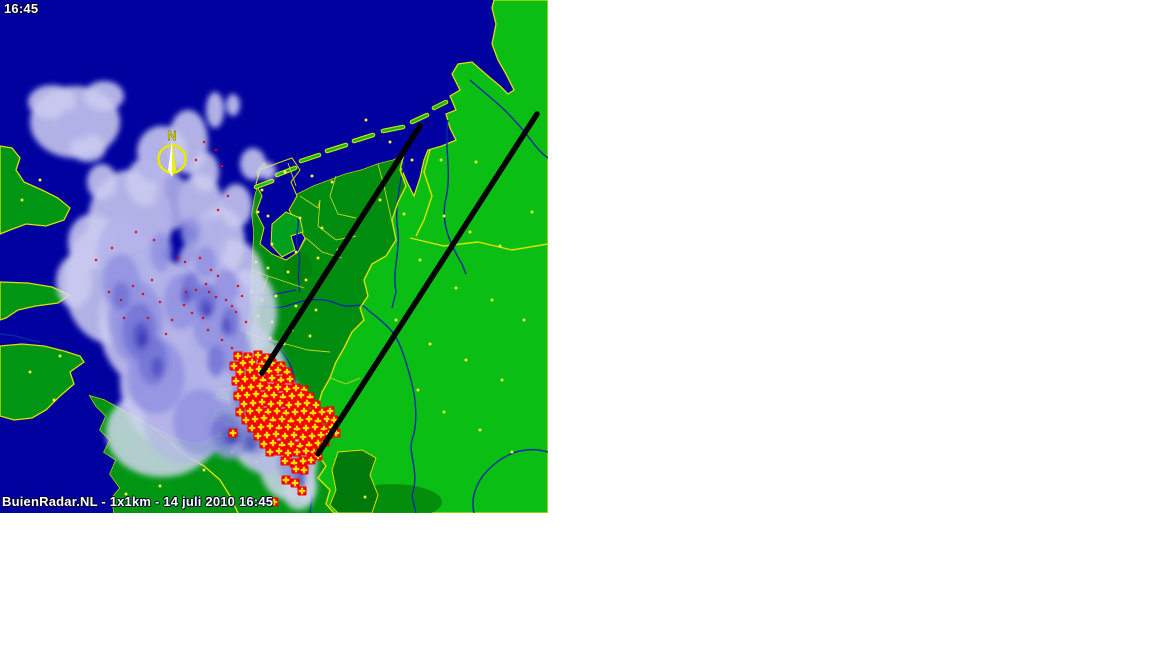 This screenshot has height=648, width=1152. What do you see at coordinates (36, 301) in the screenshot?
I see `england-essex` at bounding box center [36, 301].